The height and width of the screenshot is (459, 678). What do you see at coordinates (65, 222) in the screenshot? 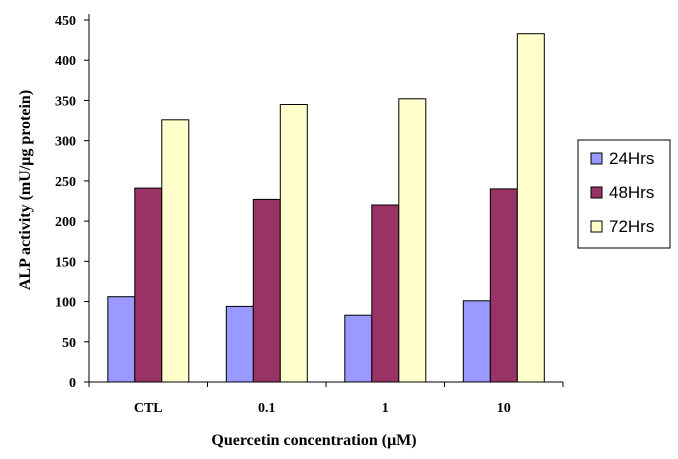
I see `y-tick-label: 200` at bounding box center [65, 222].